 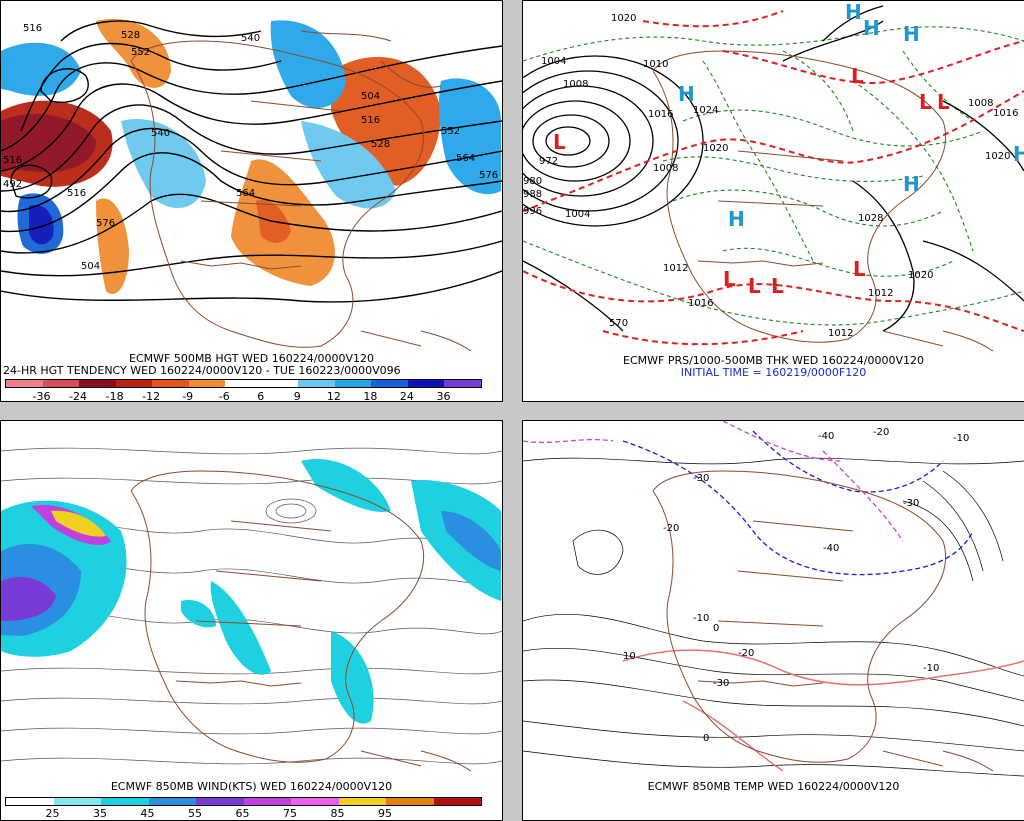 What do you see at coordinates (78, 396) in the screenshot?
I see `colorbar-tick-label: -24` at bounding box center [78, 396].